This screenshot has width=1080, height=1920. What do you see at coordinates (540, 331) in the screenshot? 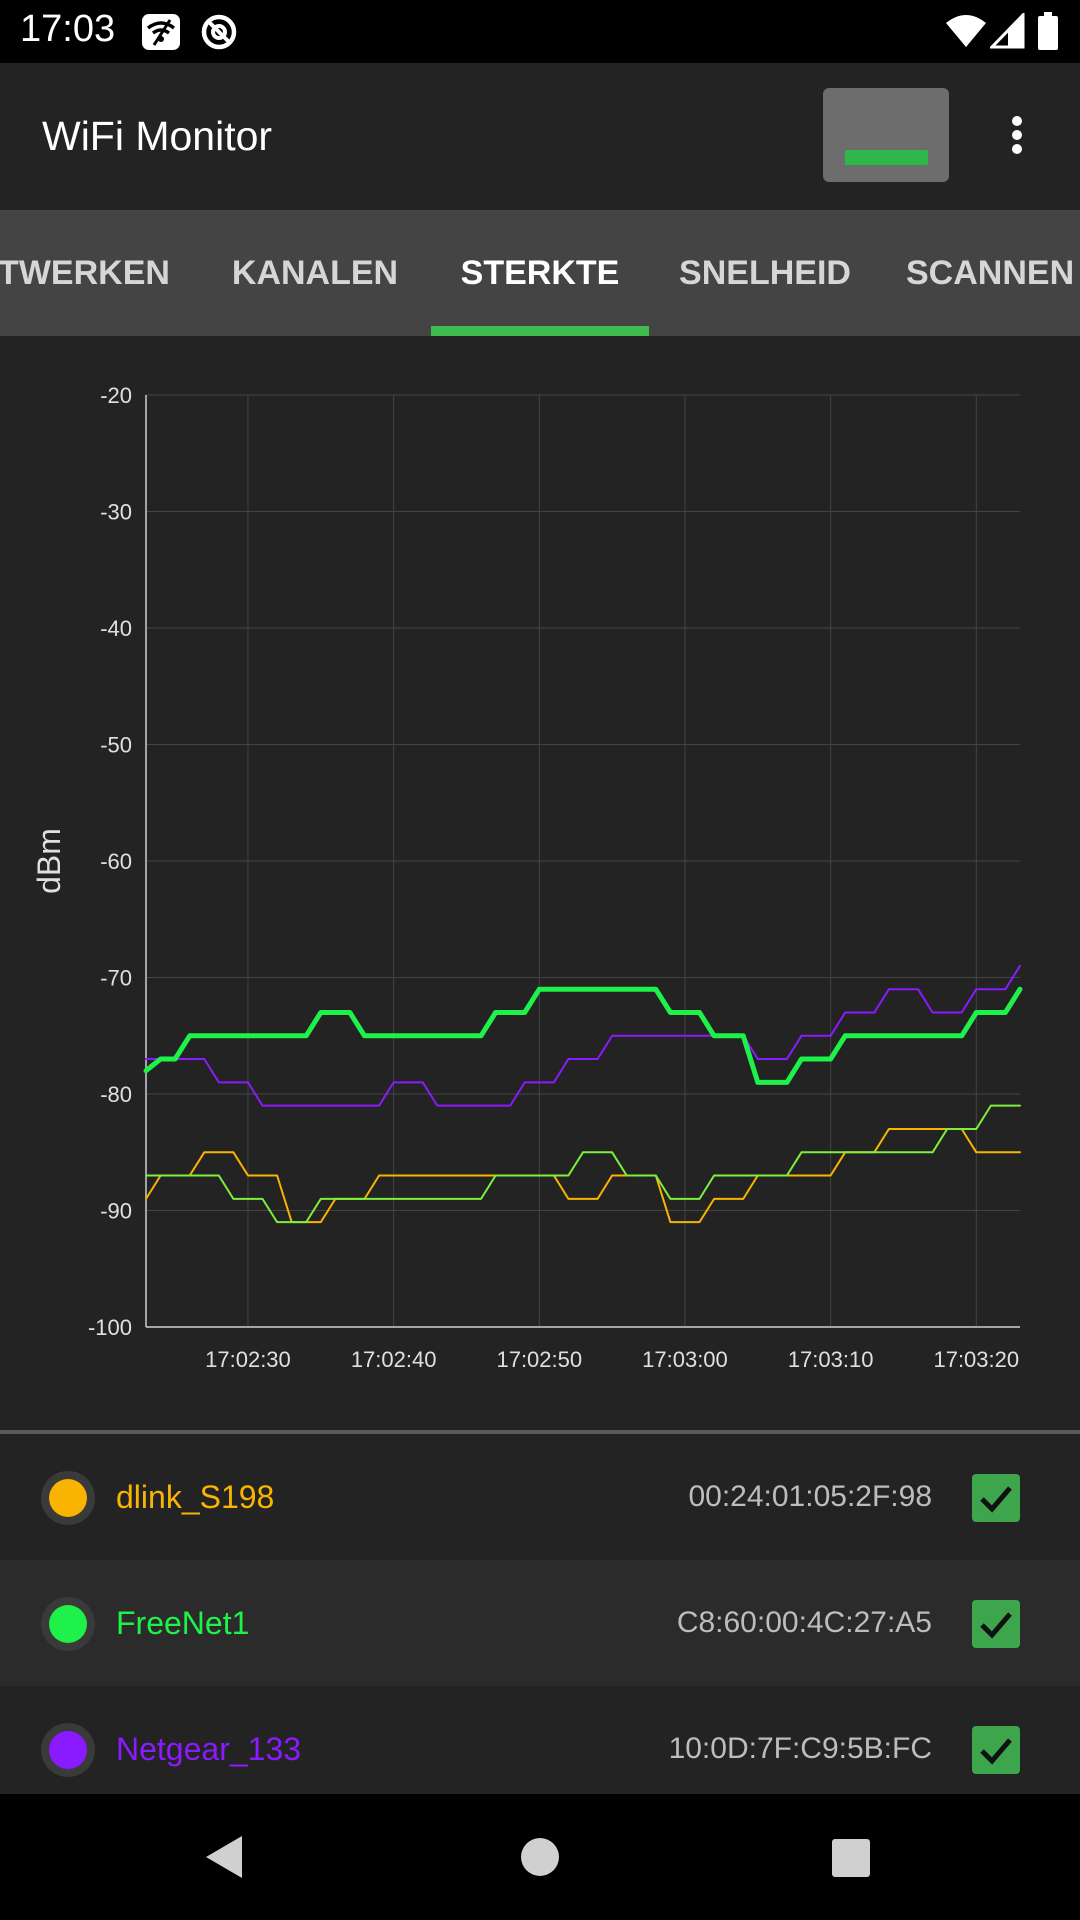
I see `active-tab-indicator` at bounding box center [540, 331].